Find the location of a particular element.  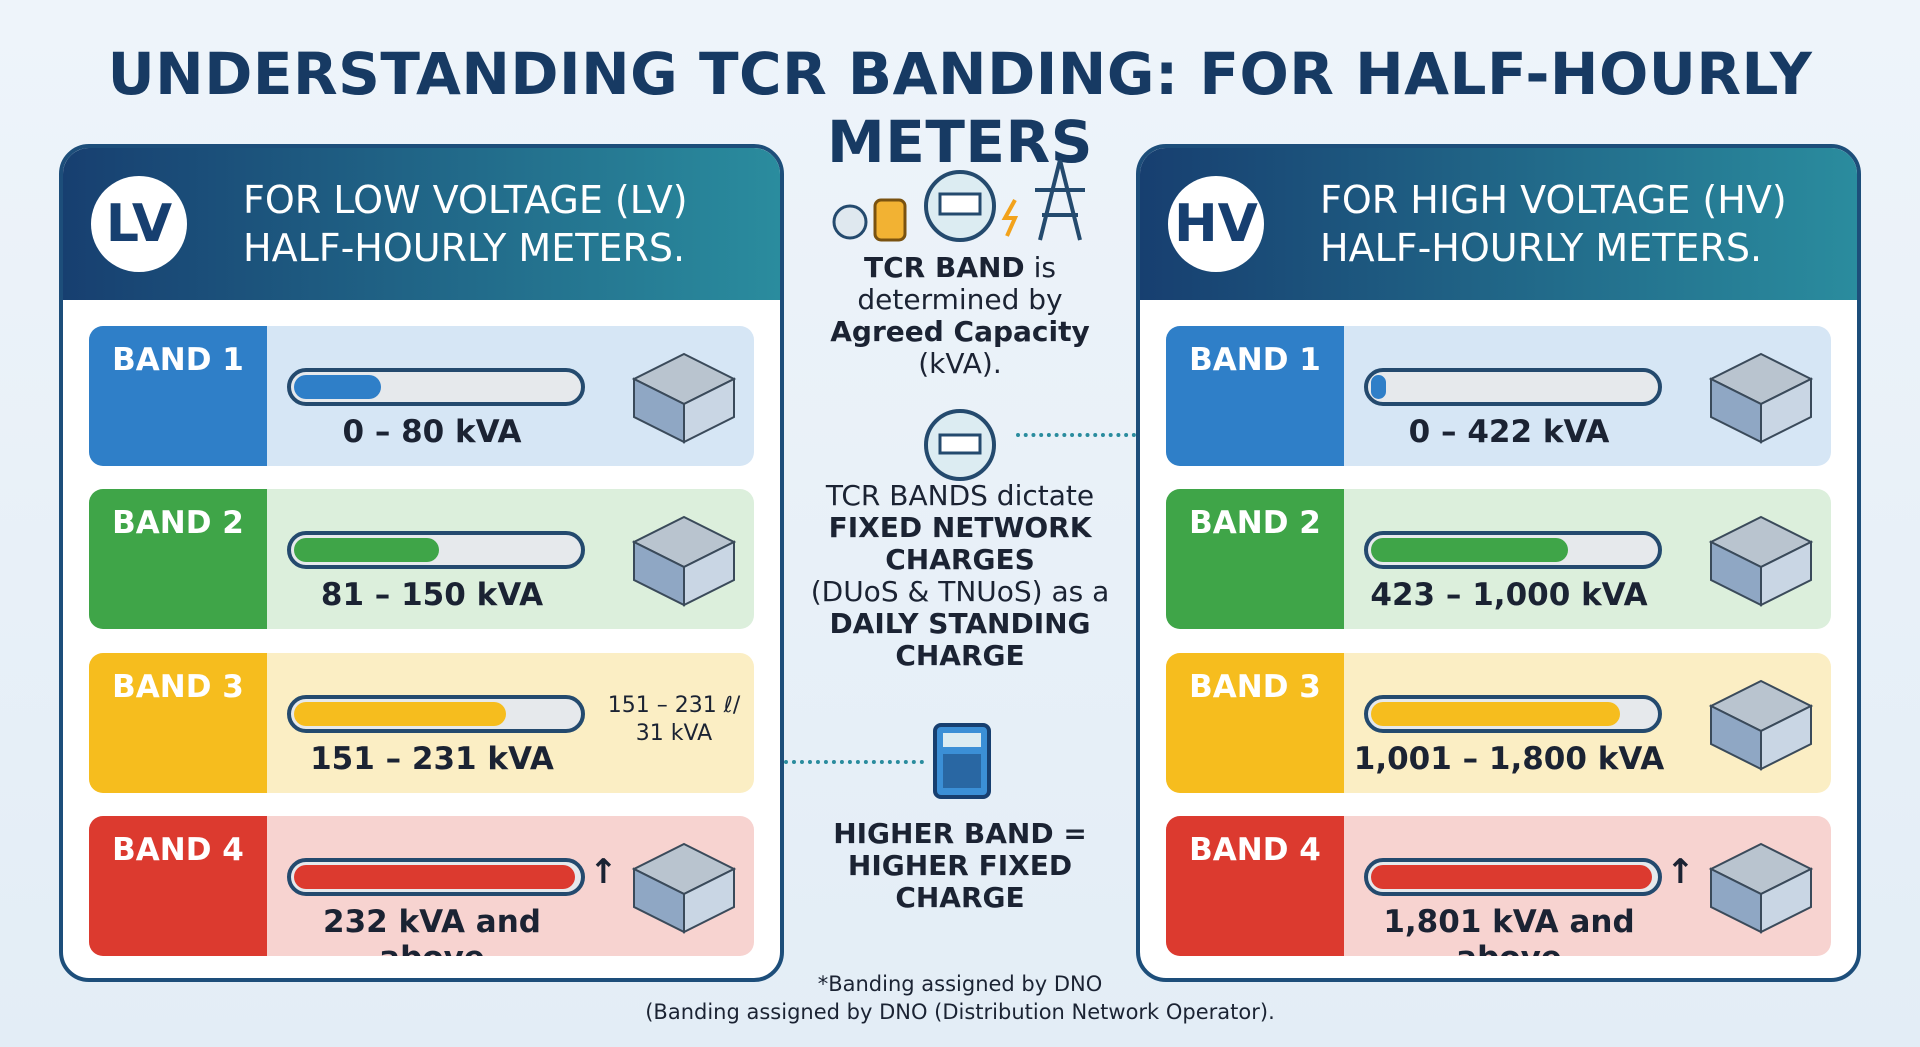

center-text-line: Agreed Capacity is located at coordinates (960, 332).